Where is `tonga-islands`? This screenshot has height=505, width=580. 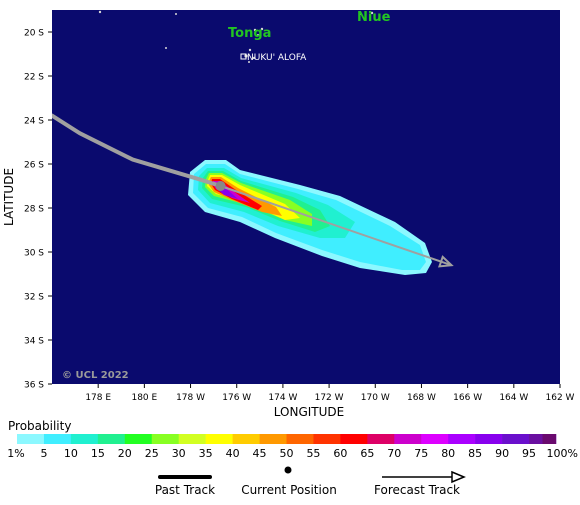
tonga-islands is located at coordinates (236, 36).